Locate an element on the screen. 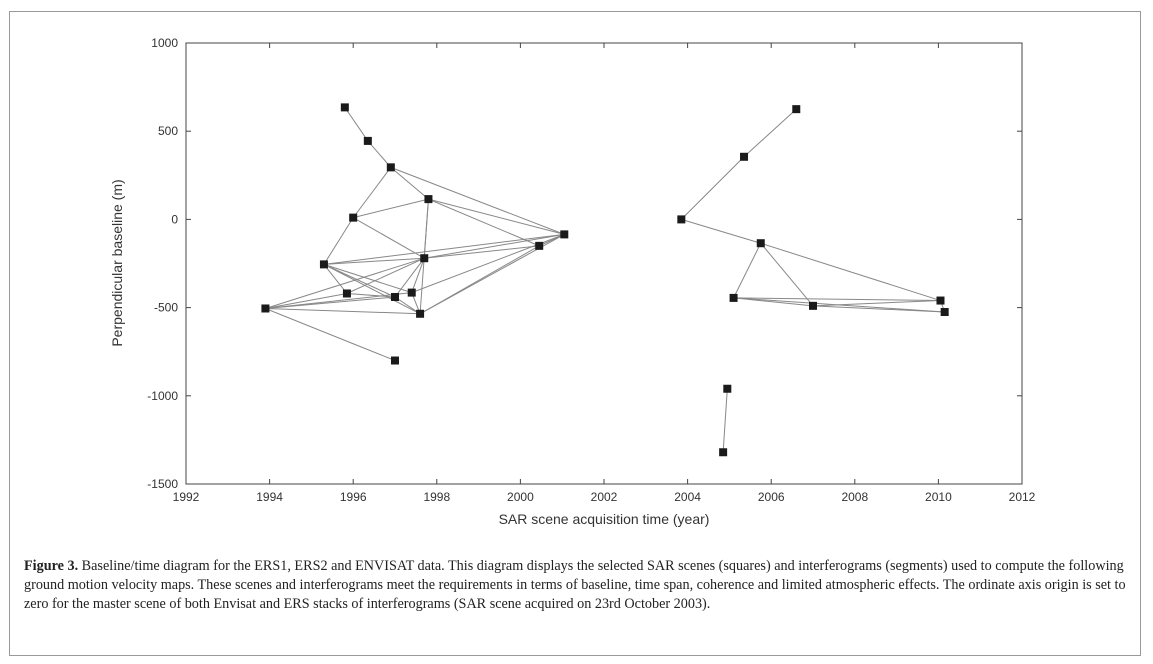 The width and height of the screenshot is (1153, 664). y-tick-label: -500 is located at coordinates (166, 308).